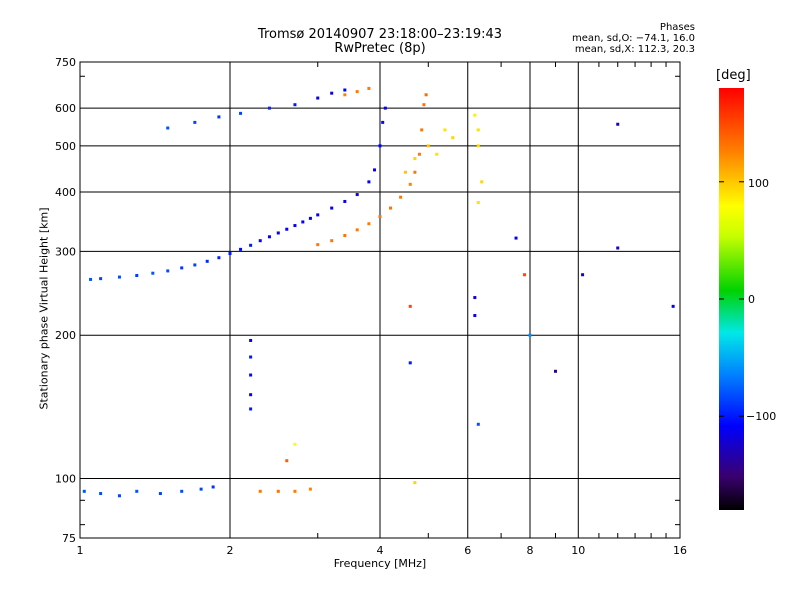 The height and width of the screenshot is (600, 800). Describe the element at coordinates (380, 48) in the screenshot. I see `chart-subtitle: RwPretec (8p)` at that location.